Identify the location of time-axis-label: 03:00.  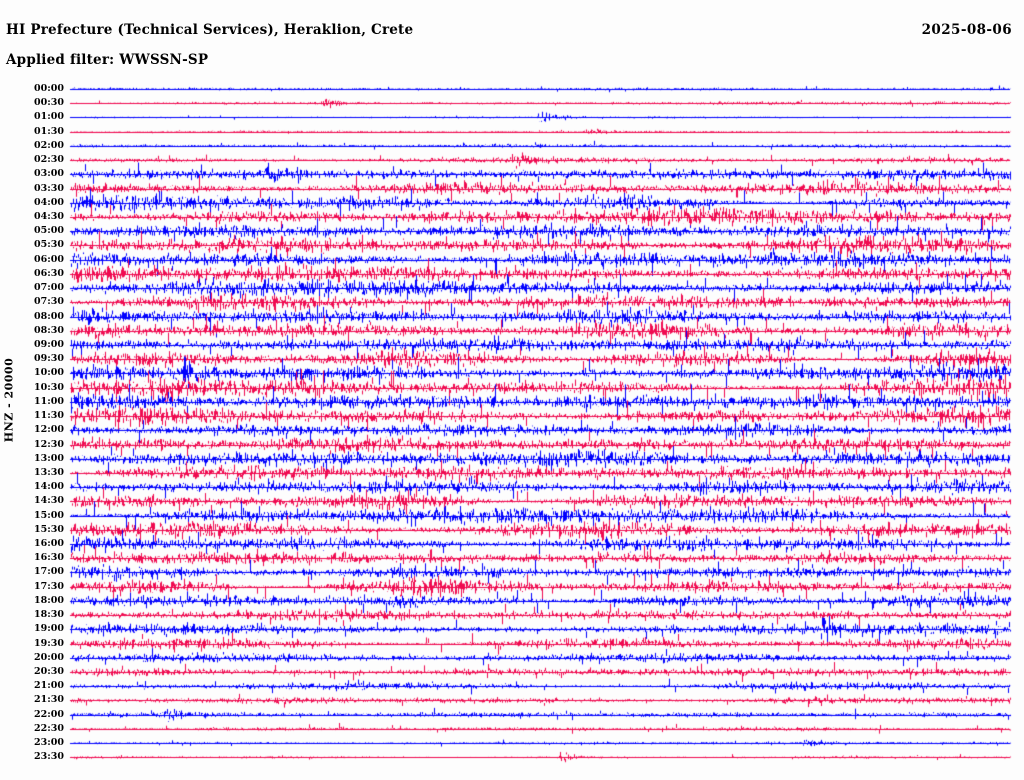
(49, 174).